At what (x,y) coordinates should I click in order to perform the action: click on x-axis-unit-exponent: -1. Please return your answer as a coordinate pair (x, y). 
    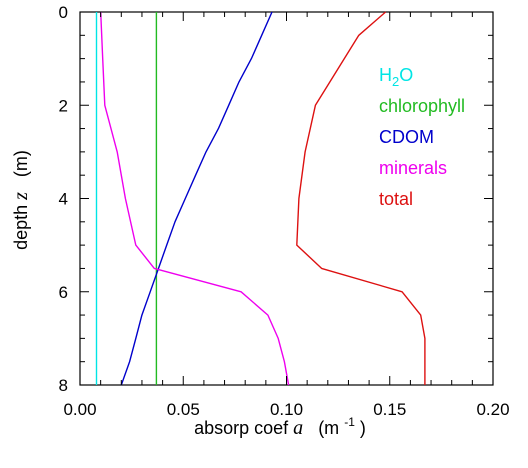
    Looking at the image, I should click on (349, 422).